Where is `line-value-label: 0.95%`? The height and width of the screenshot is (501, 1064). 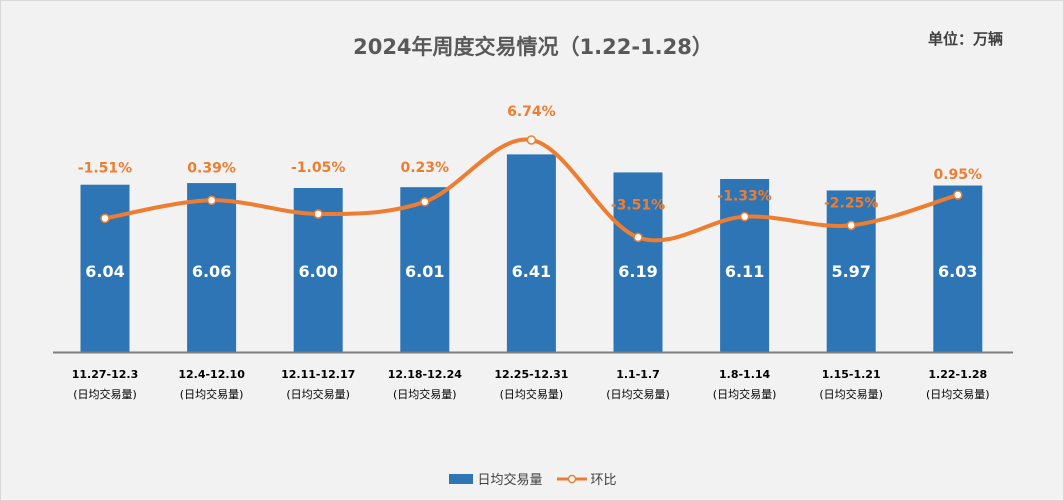
line-value-label: 0.95% is located at coordinates (958, 175).